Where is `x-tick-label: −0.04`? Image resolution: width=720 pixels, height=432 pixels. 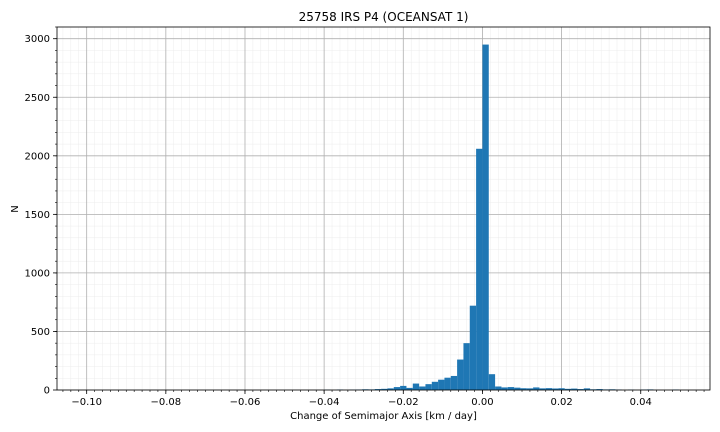
x-tick-label: −0.04 is located at coordinates (324, 402).